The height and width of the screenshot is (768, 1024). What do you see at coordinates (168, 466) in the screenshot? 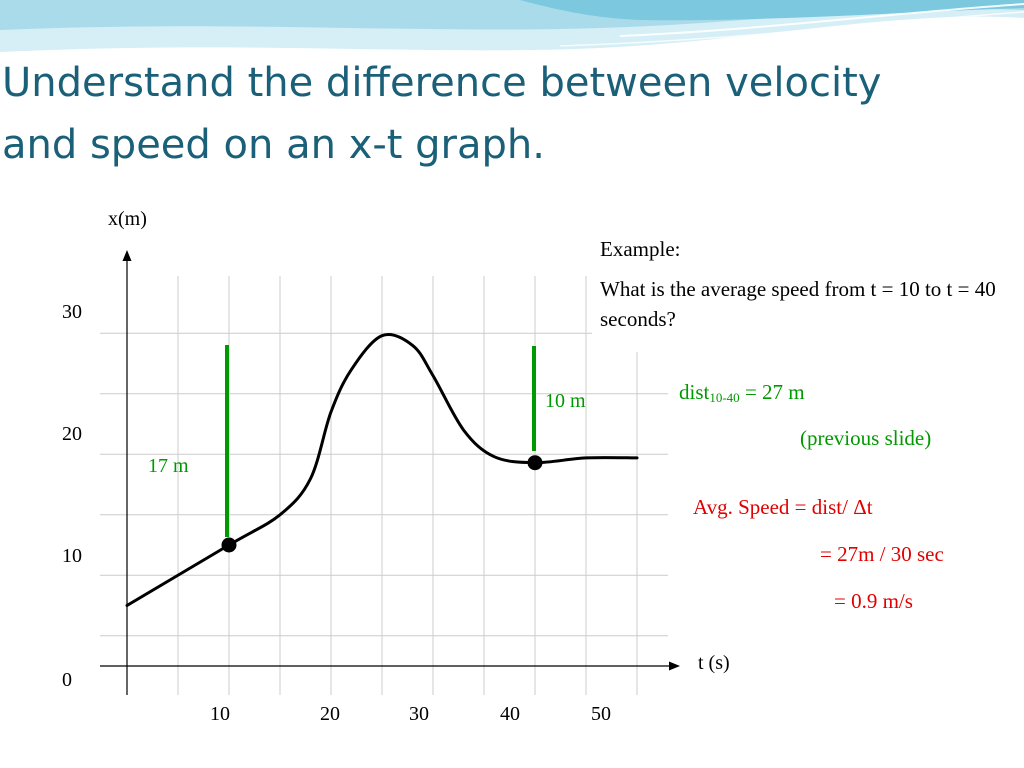
I see `distance-label-17m: 17 m` at bounding box center [168, 466].